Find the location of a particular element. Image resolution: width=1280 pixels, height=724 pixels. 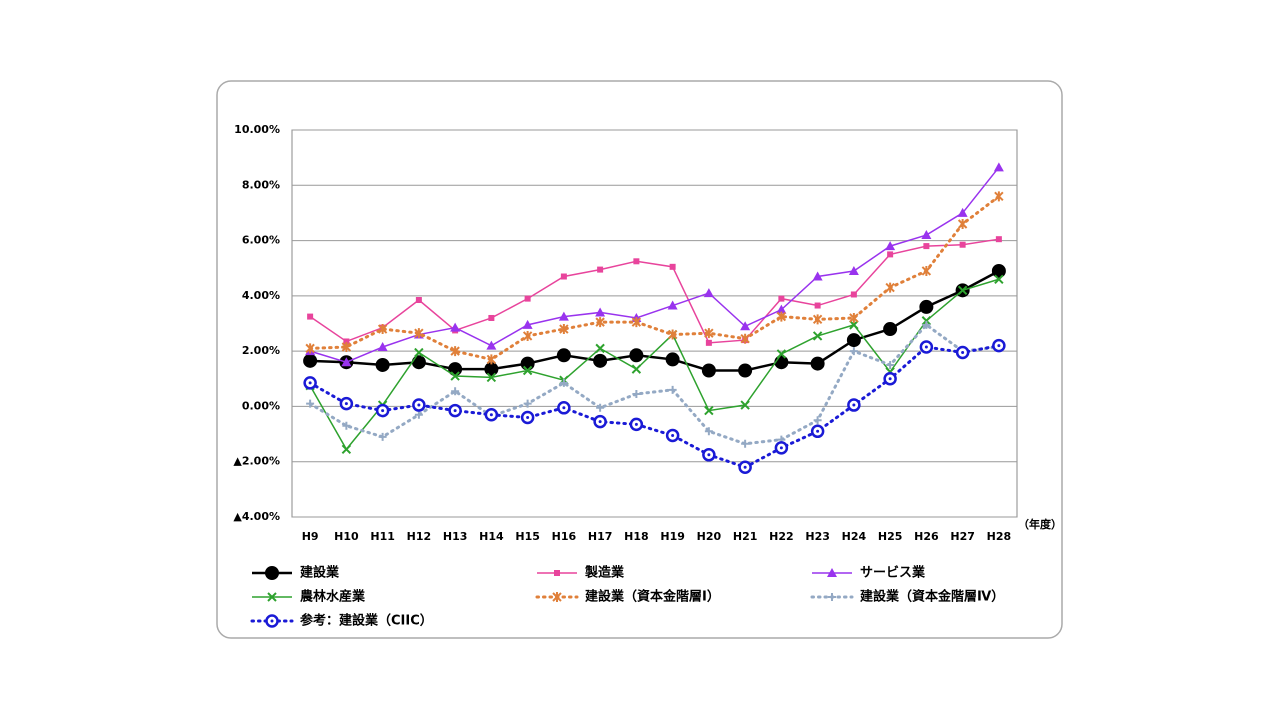

y-tick-label: 10.00% is located at coordinates (257, 129).